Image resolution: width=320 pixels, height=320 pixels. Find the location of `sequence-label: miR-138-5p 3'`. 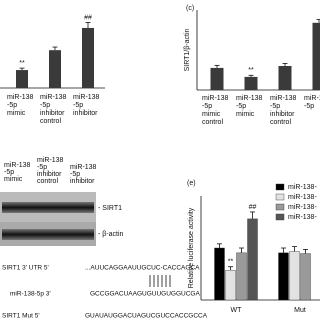

sequence-label: miR-138-5p 3' is located at coordinates (30, 294).